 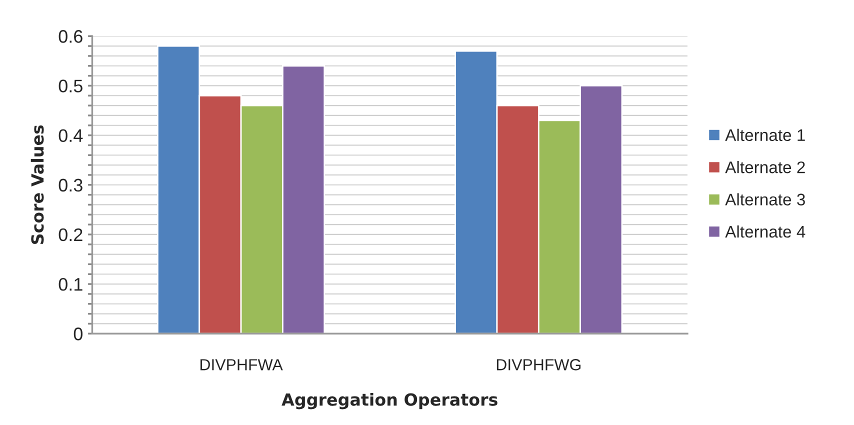 I want to click on y-tick-label: 0.5, so click(x=70, y=86).